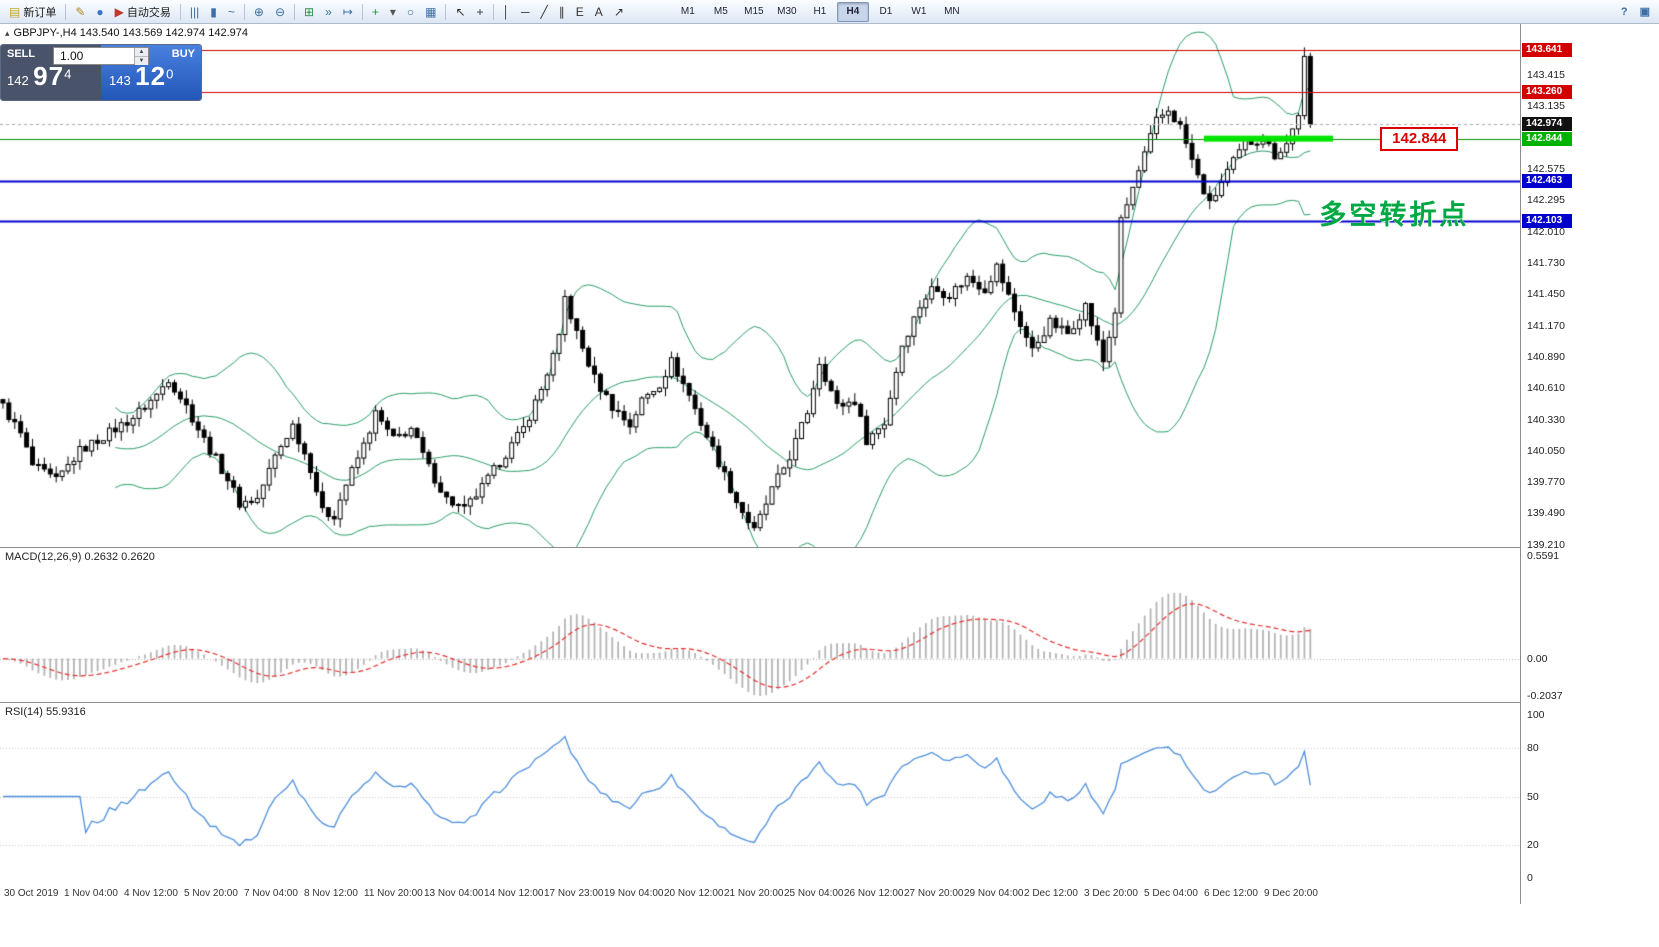 The width and height of the screenshot is (1659, 947). I want to click on timeframe-button-m30: M30, so click(787, 11).